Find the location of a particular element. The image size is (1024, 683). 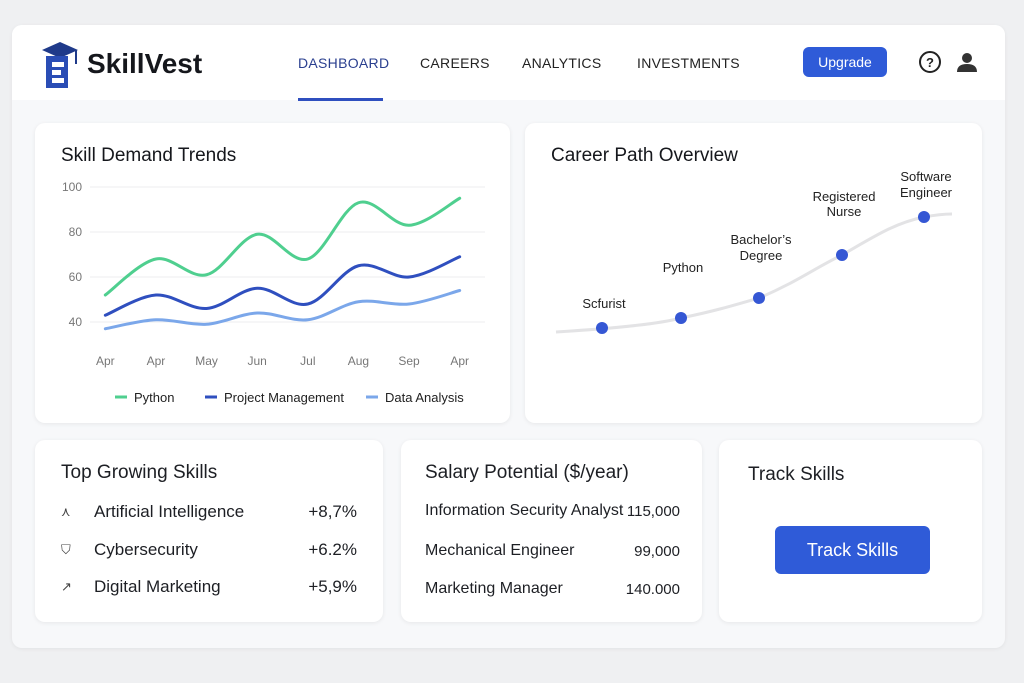

y-tick-label: 40 is located at coordinates (76, 322).